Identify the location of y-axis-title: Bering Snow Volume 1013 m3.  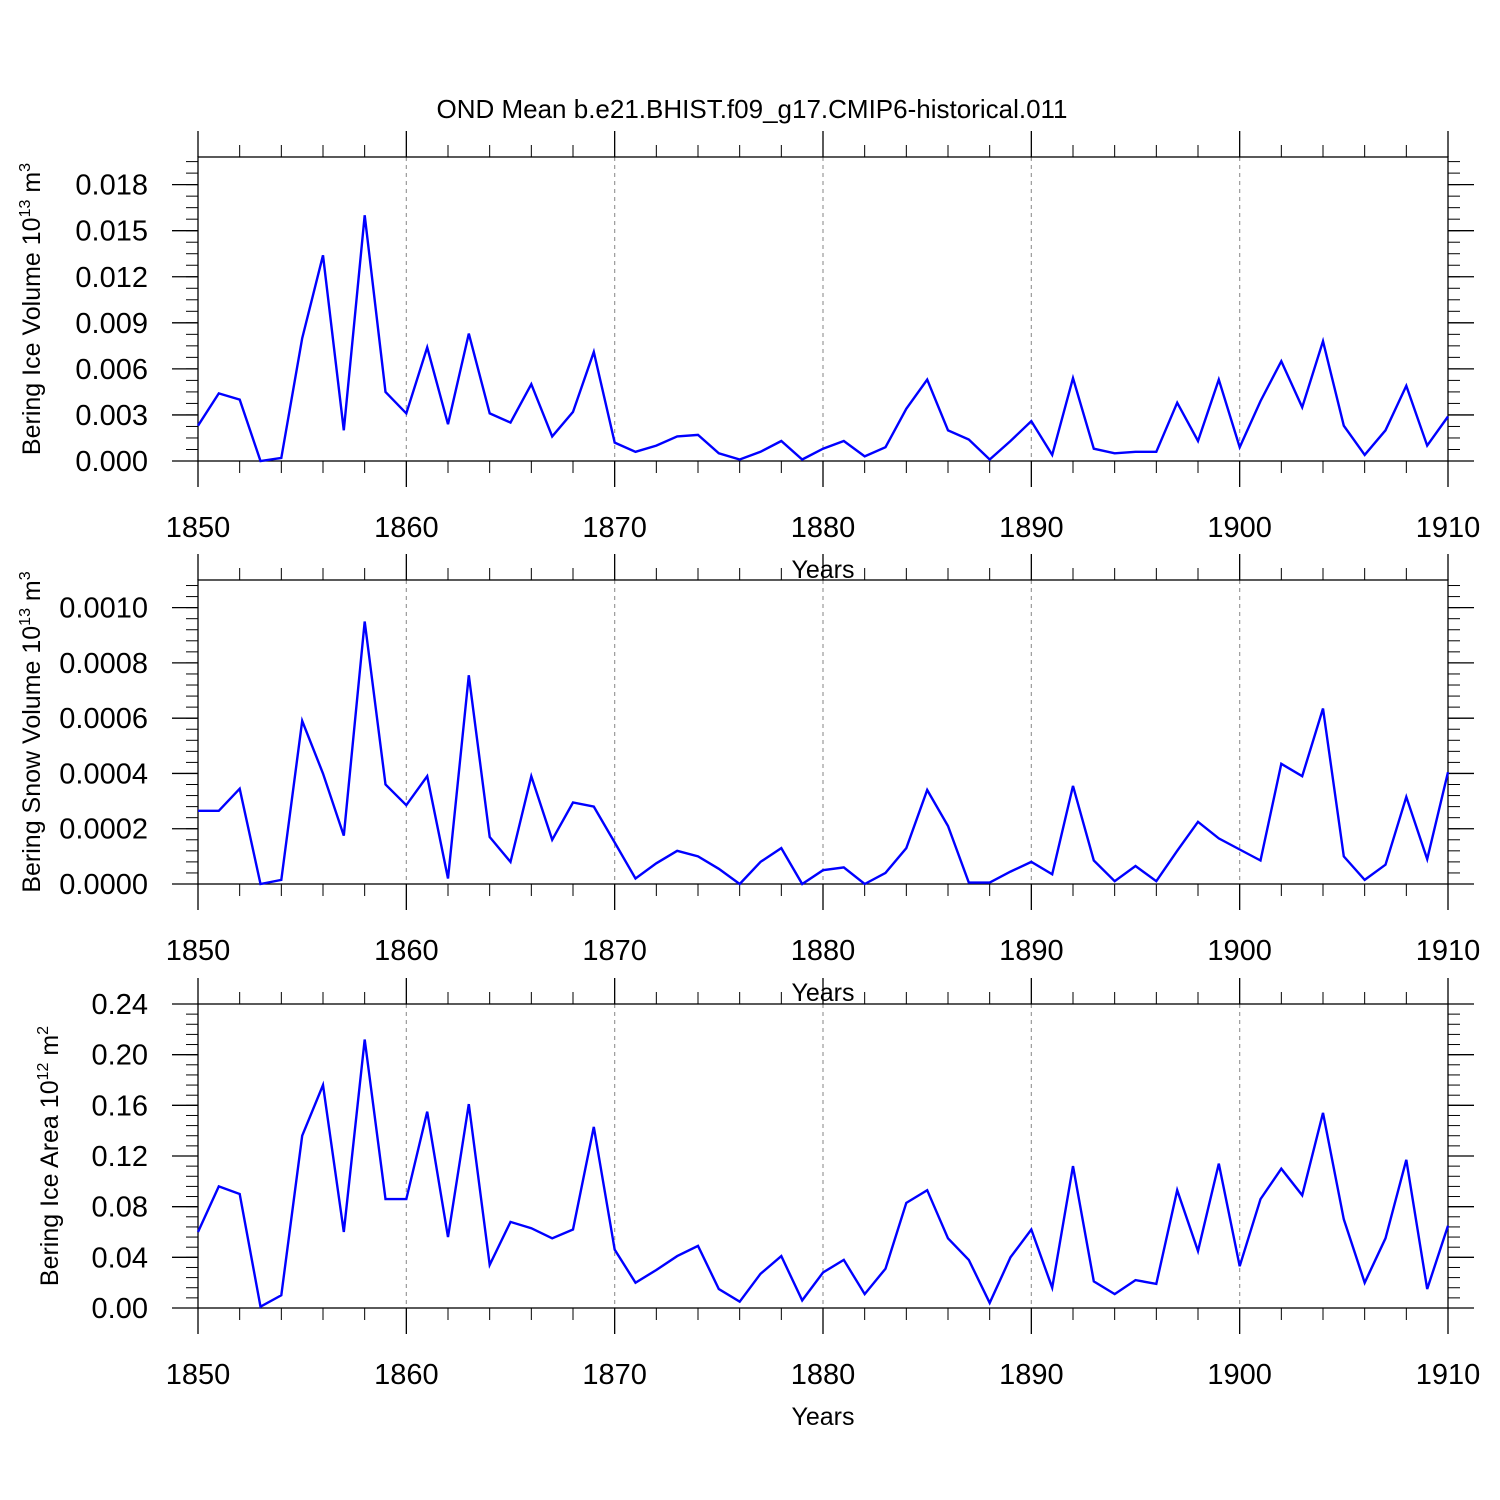
(31, 731).